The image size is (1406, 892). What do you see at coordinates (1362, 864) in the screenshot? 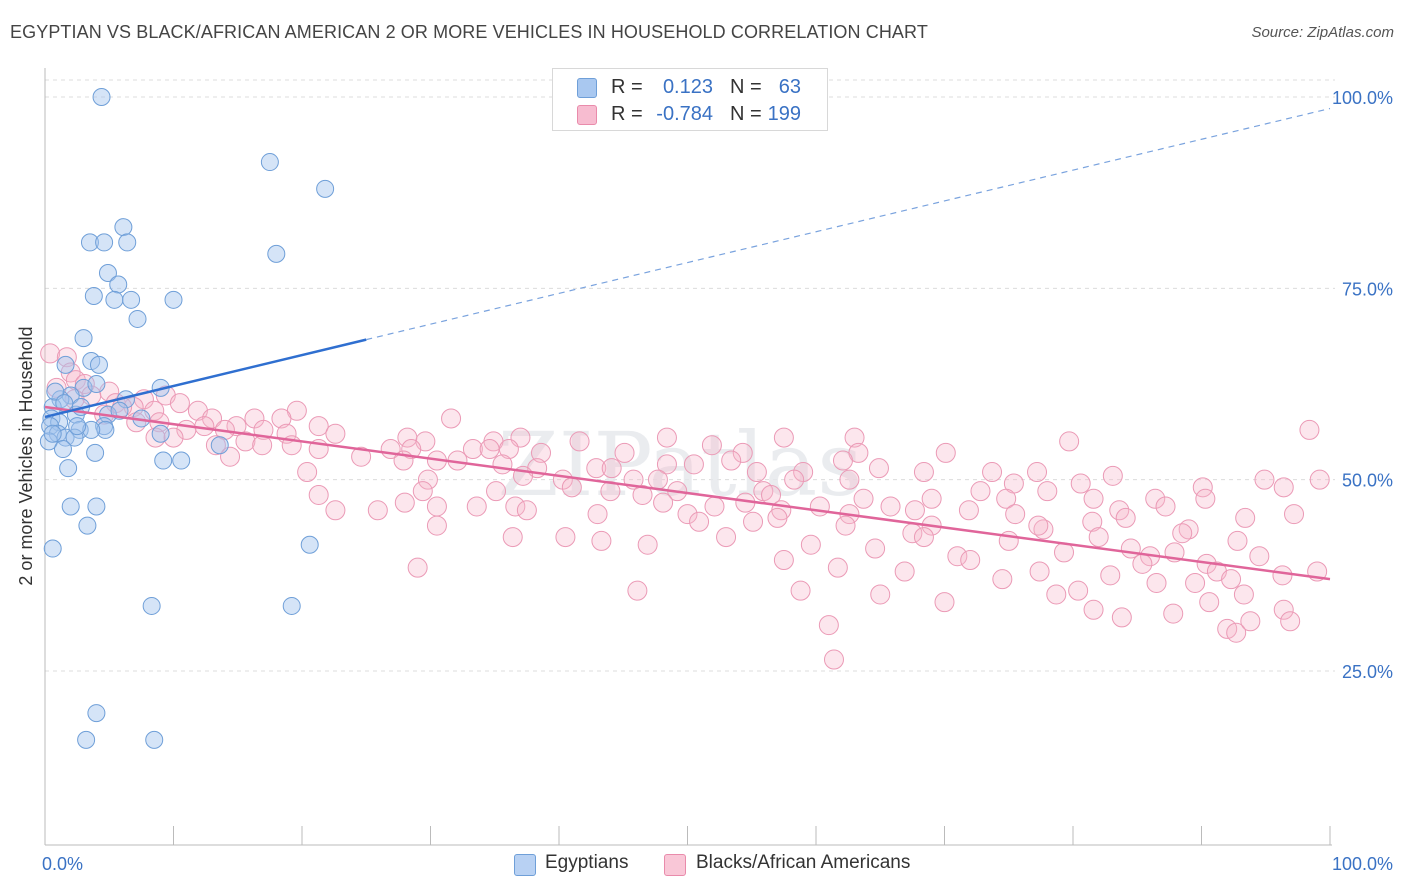
I see `x-tick-label: 100.0%` at bounding box center [1362, 864].